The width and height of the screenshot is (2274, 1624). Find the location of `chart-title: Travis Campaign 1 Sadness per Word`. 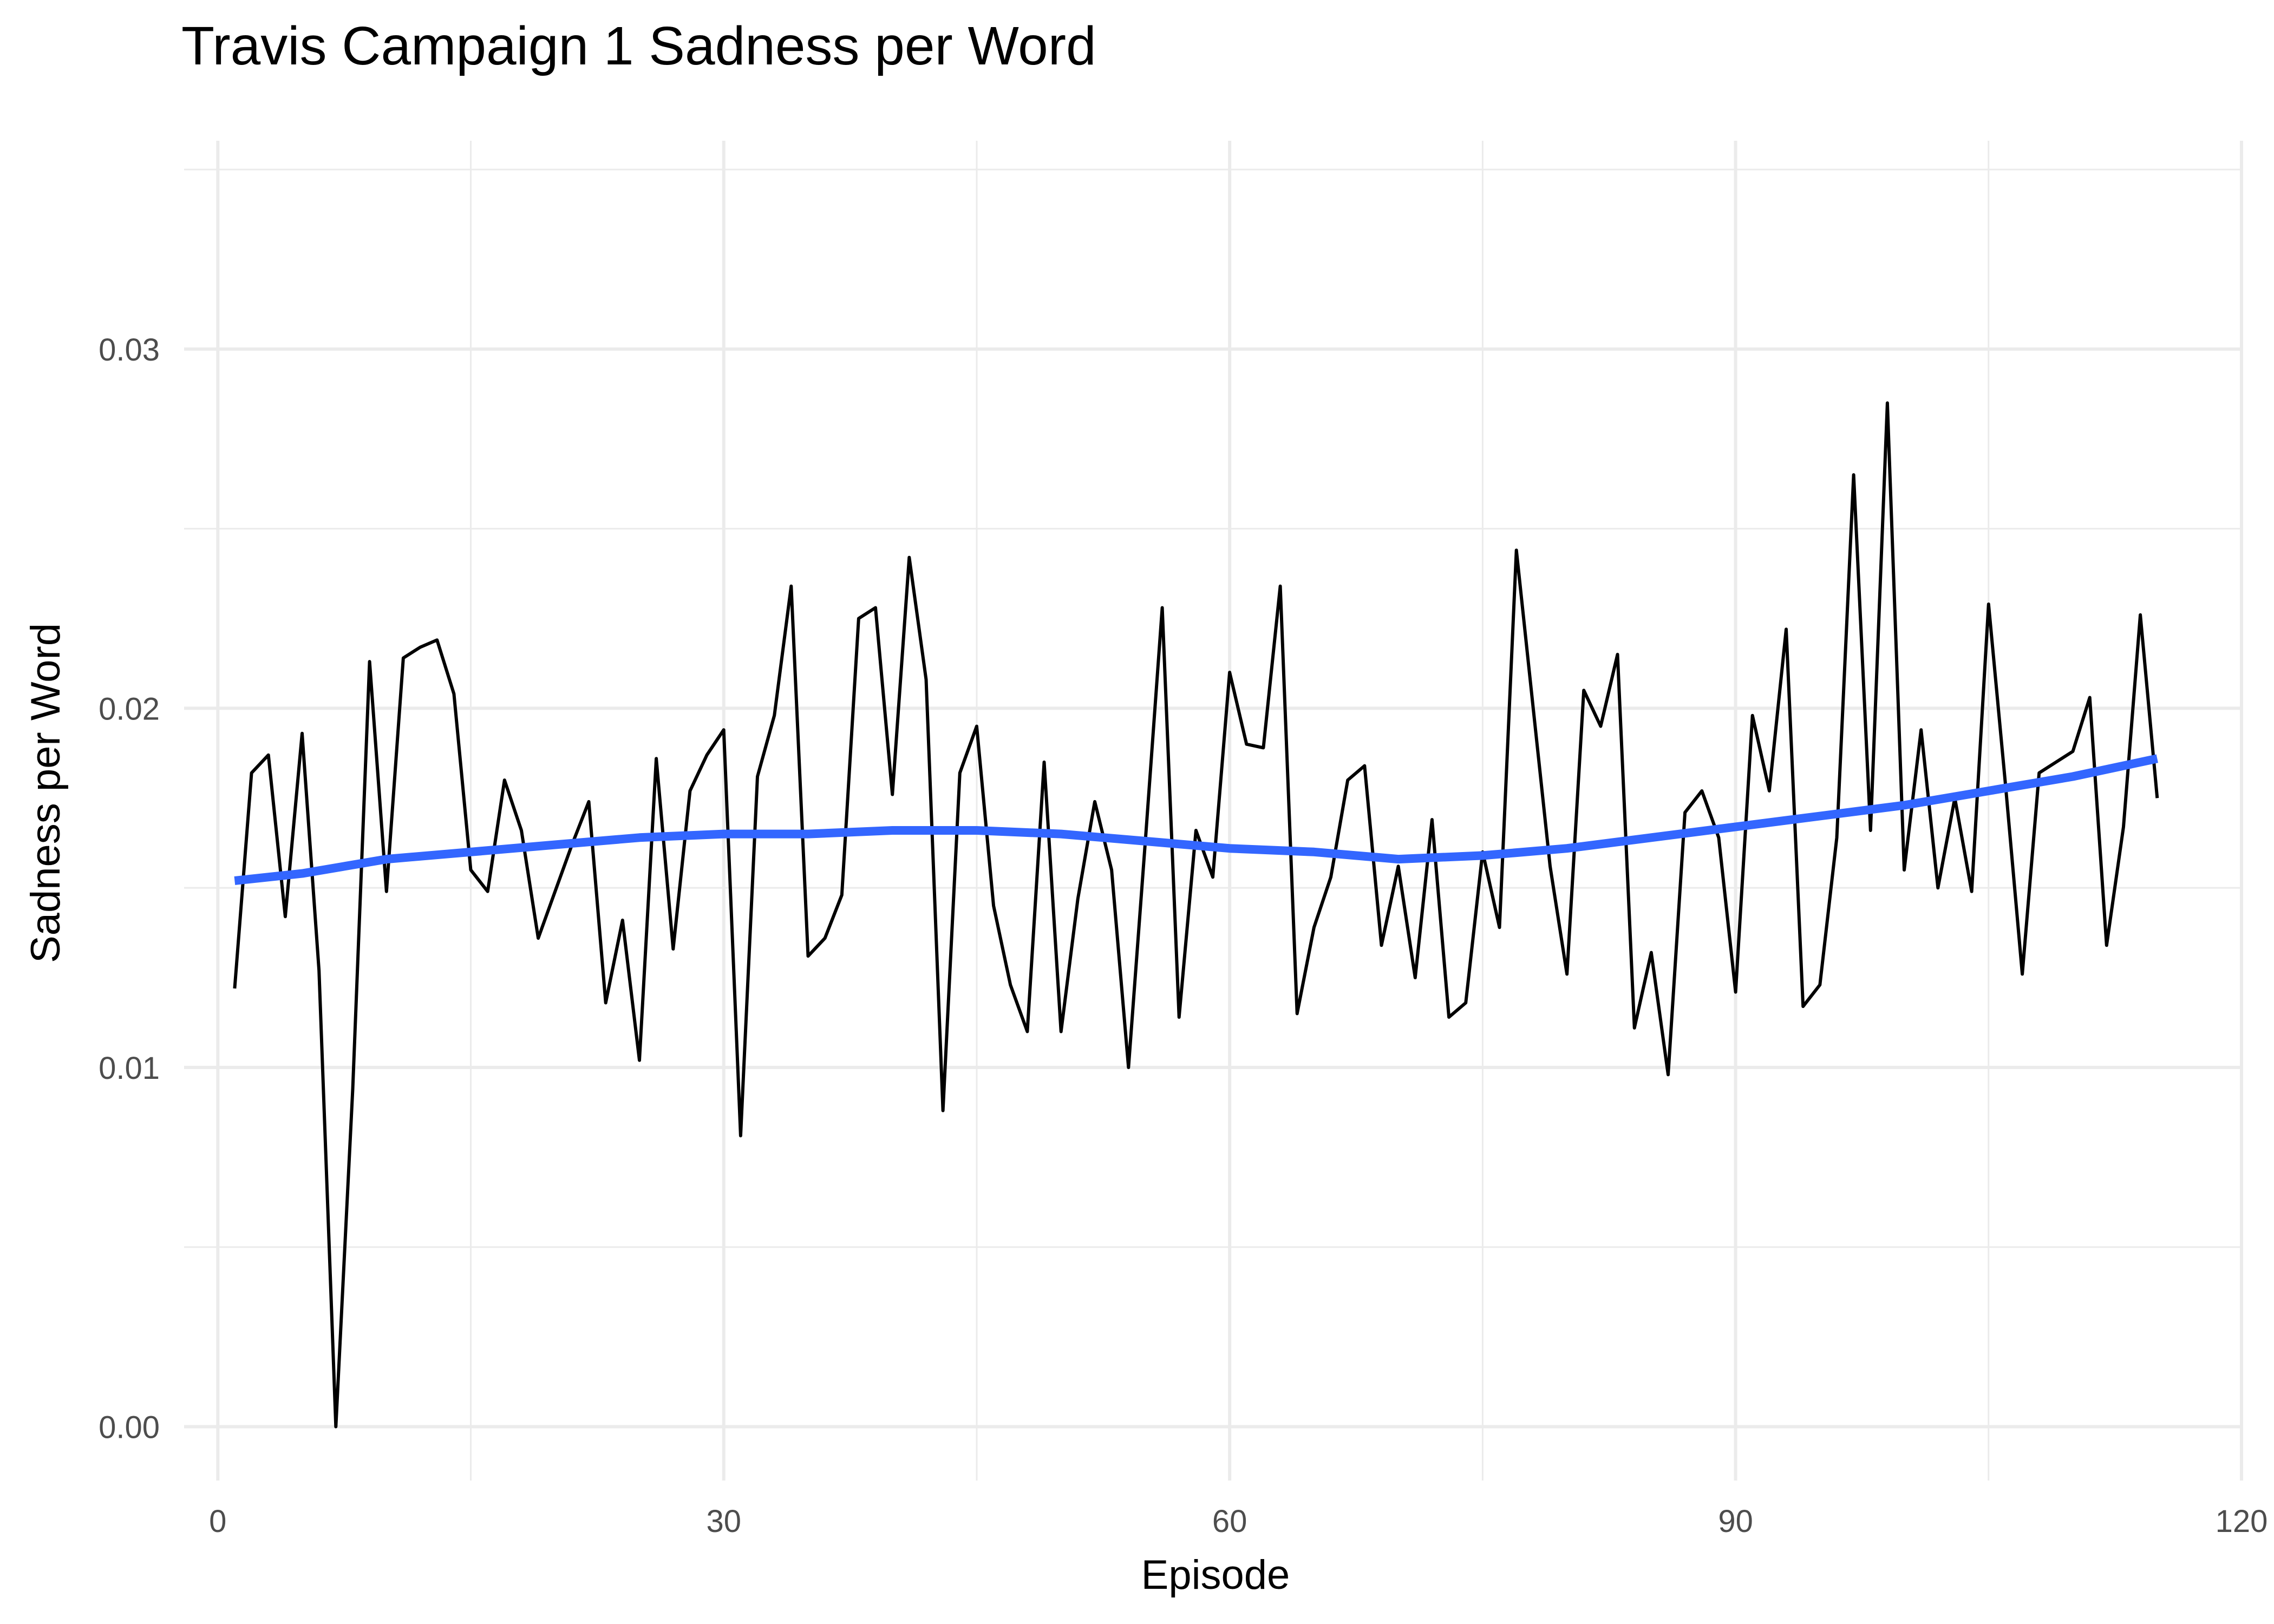

chart-title: Travis Campaign 1 Sadness per Word is located at coordinates (639, 46).